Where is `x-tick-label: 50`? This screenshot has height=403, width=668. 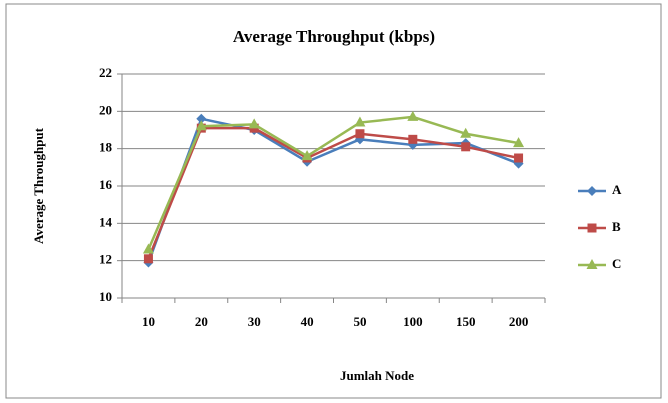
x-tick-label: 50 is located at coordinates (359, 321).